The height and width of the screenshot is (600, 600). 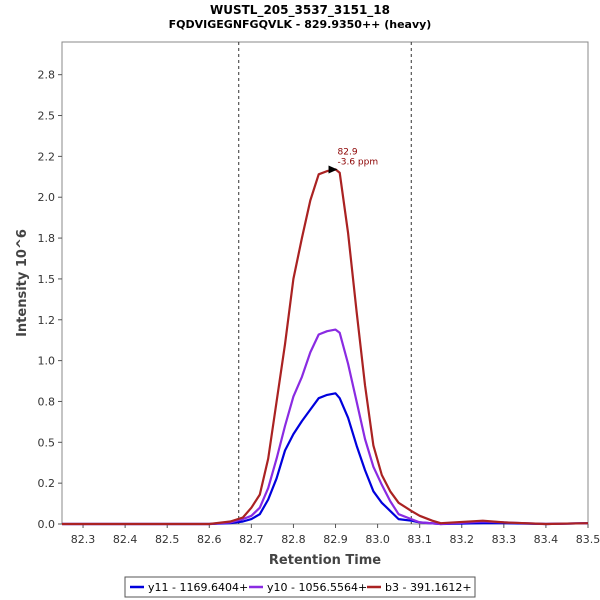 I want to click on x-tick-label: 82.6, so click(x=209, y=539).